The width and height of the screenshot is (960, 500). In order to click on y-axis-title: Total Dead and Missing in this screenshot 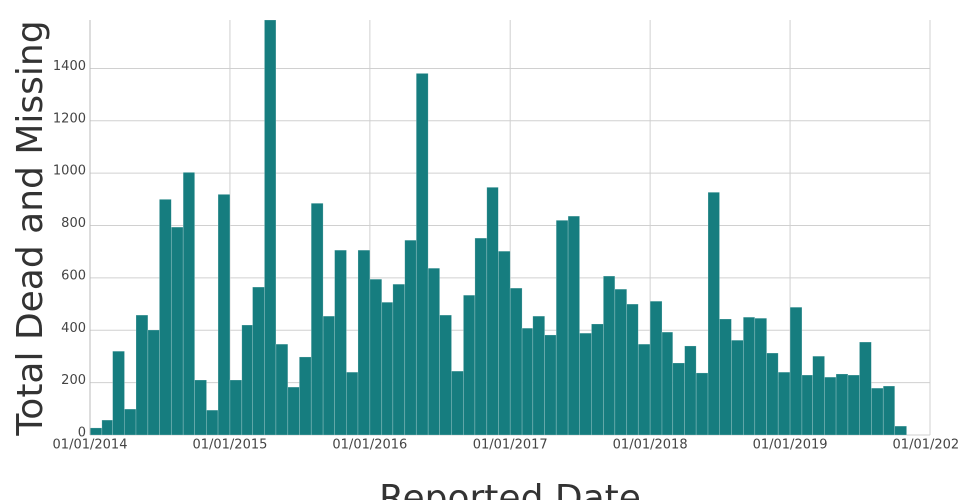, I will do `click(30, 228)`.